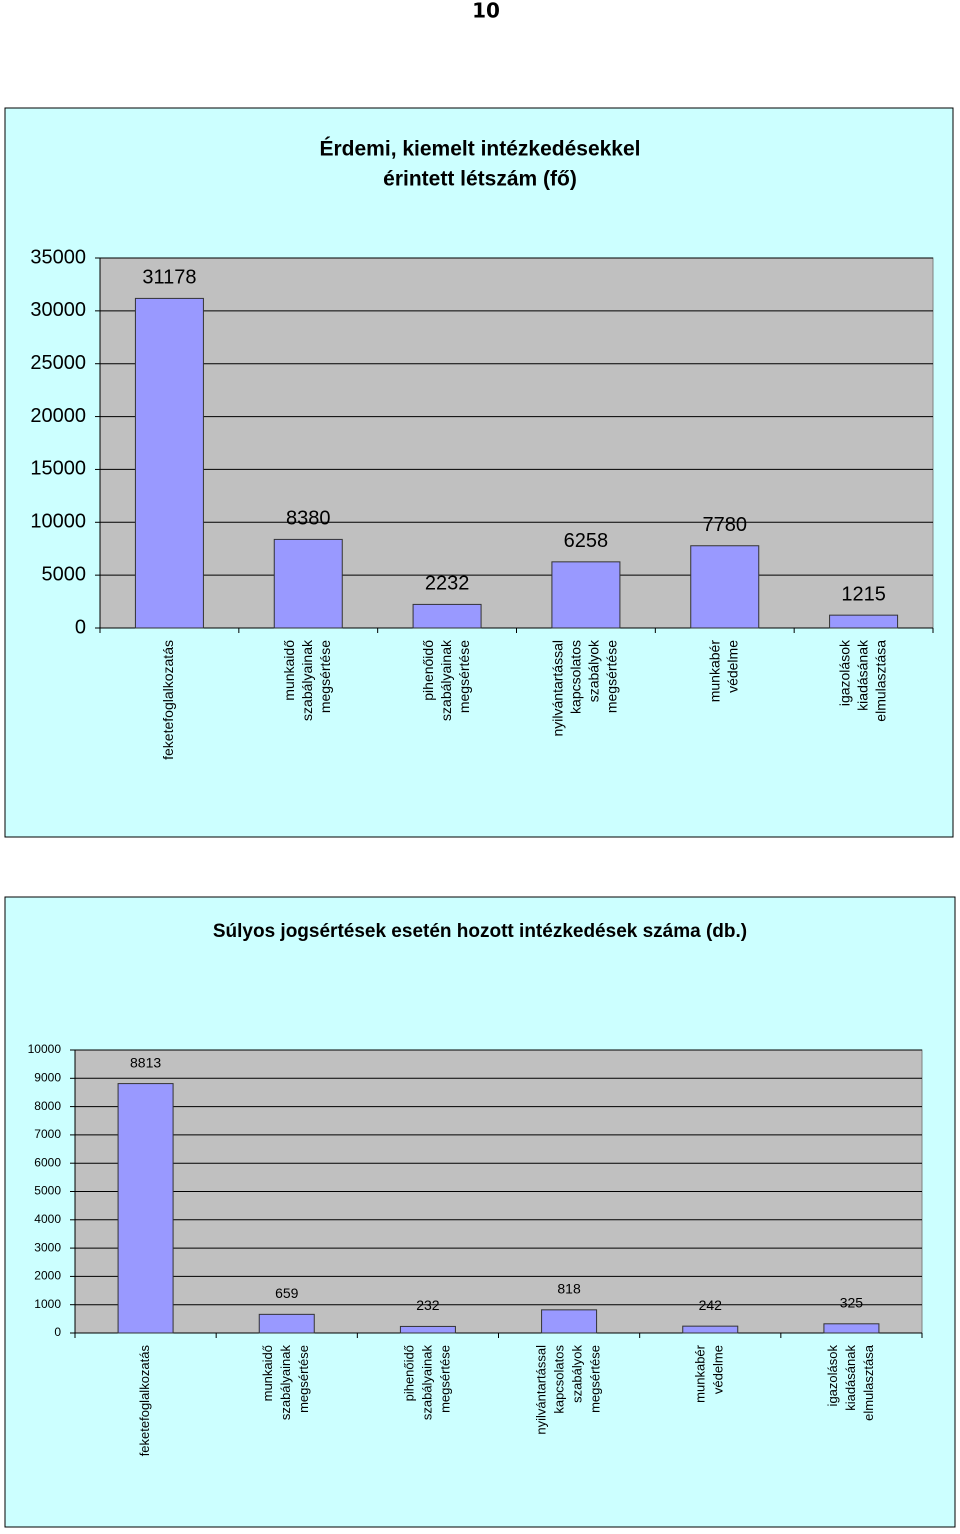 This screenshot has height=1534, width=960. I want to click on value-label: 8813, so click(145, 1062).